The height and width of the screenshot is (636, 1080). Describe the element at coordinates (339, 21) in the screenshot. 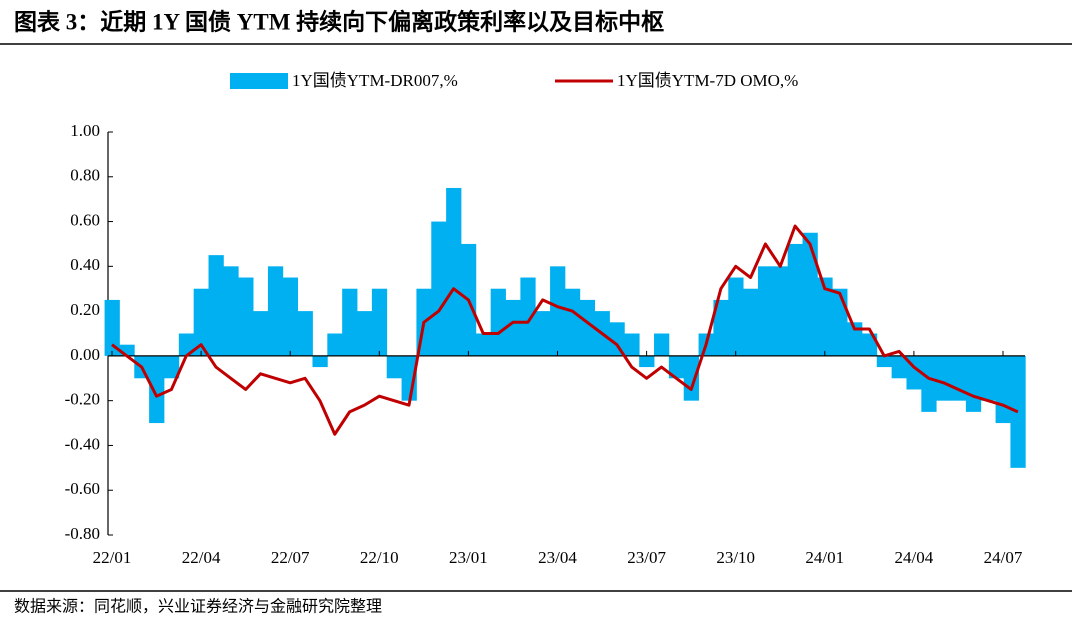

I see `chart-title: 图表 3：近期 1Y 国债 YTM 持续向下偏离政策利率以及目标中枢` at that location.